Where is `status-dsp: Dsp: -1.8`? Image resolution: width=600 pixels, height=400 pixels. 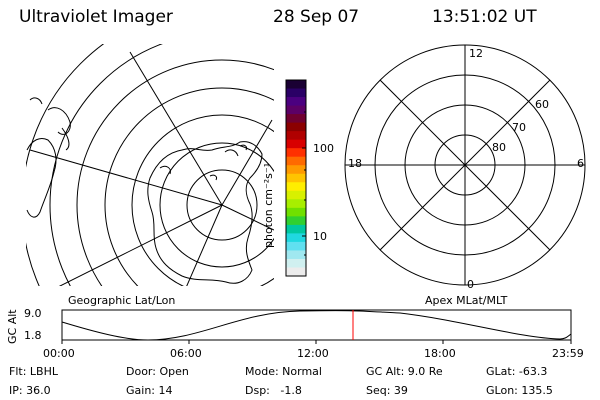 status-dsp: Dsp: -1.8 is located at coordinates (273, 390).